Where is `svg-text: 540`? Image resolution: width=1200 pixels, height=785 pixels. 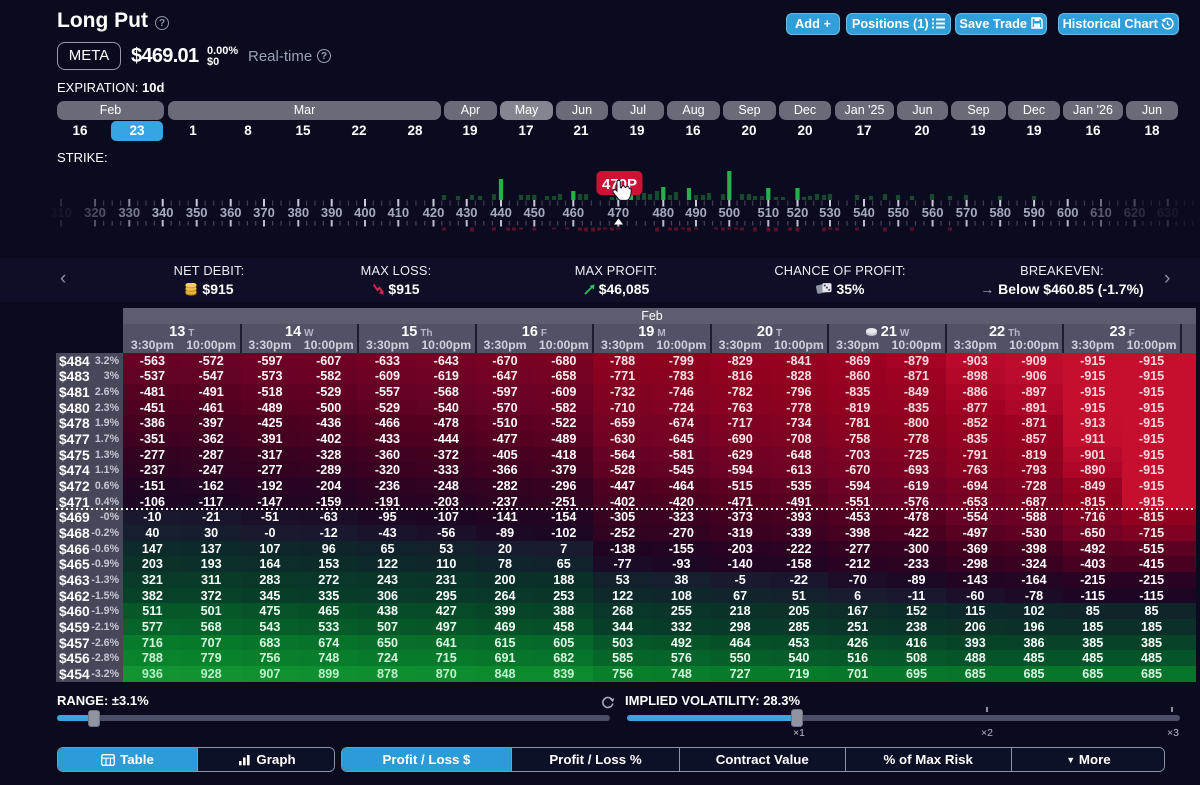 svg-text: 540 is located at coordinates (864, 212).